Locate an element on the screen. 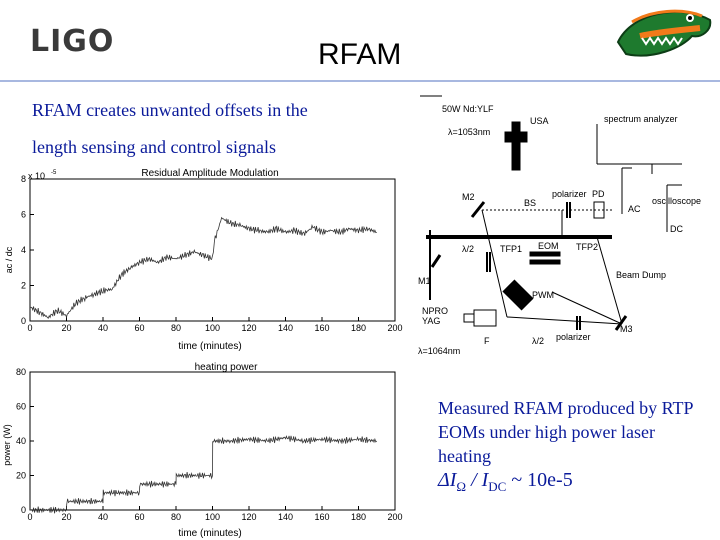  intro-text-line1: RFAM creates unwanted offsets in the is located at coordinates (170, 110).